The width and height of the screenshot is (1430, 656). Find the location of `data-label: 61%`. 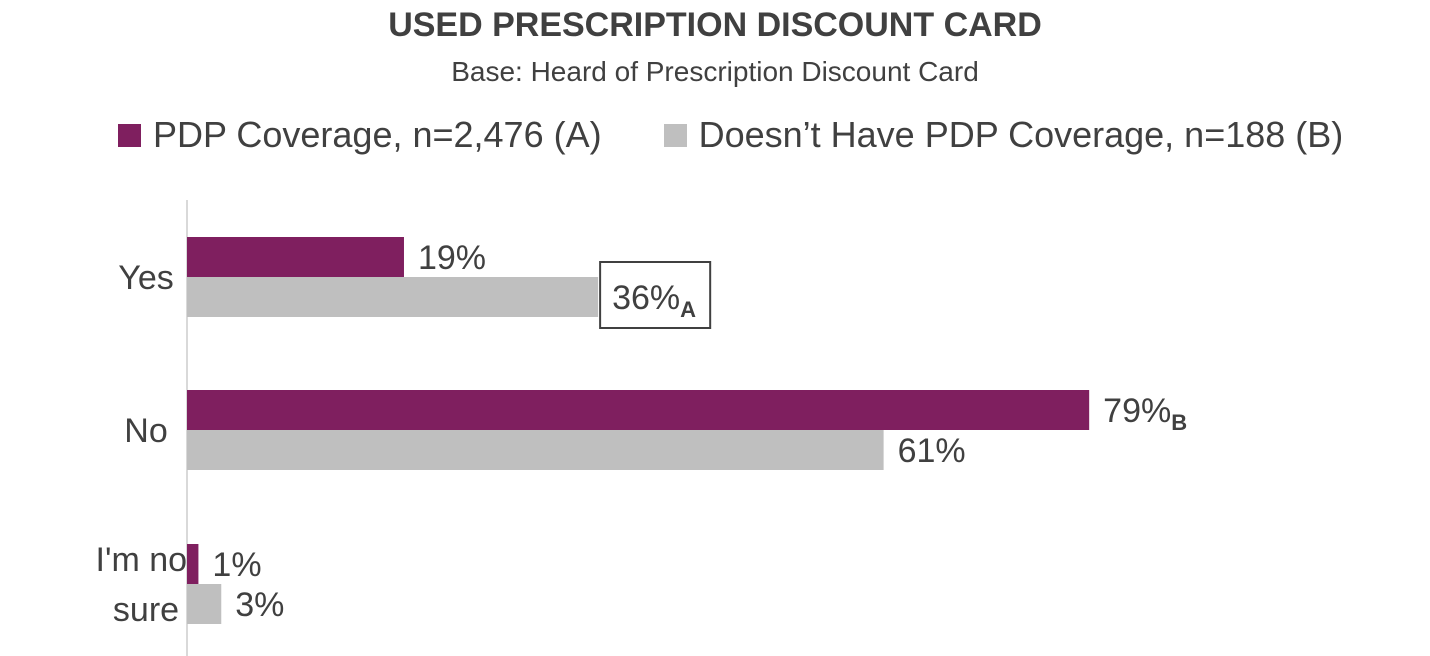

data-label: 61% is located at coordinates (932, 451).